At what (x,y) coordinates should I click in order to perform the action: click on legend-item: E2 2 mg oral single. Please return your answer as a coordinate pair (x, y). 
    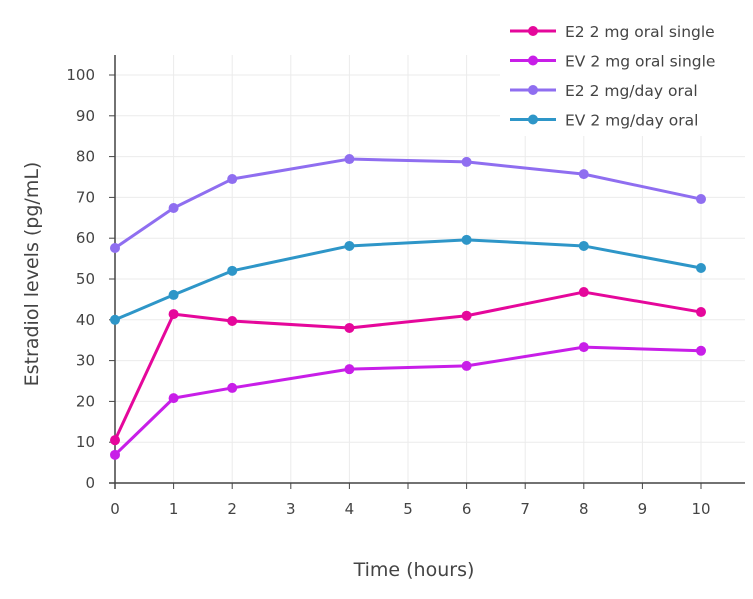
    Looking at the image, I should click on (612, 32).